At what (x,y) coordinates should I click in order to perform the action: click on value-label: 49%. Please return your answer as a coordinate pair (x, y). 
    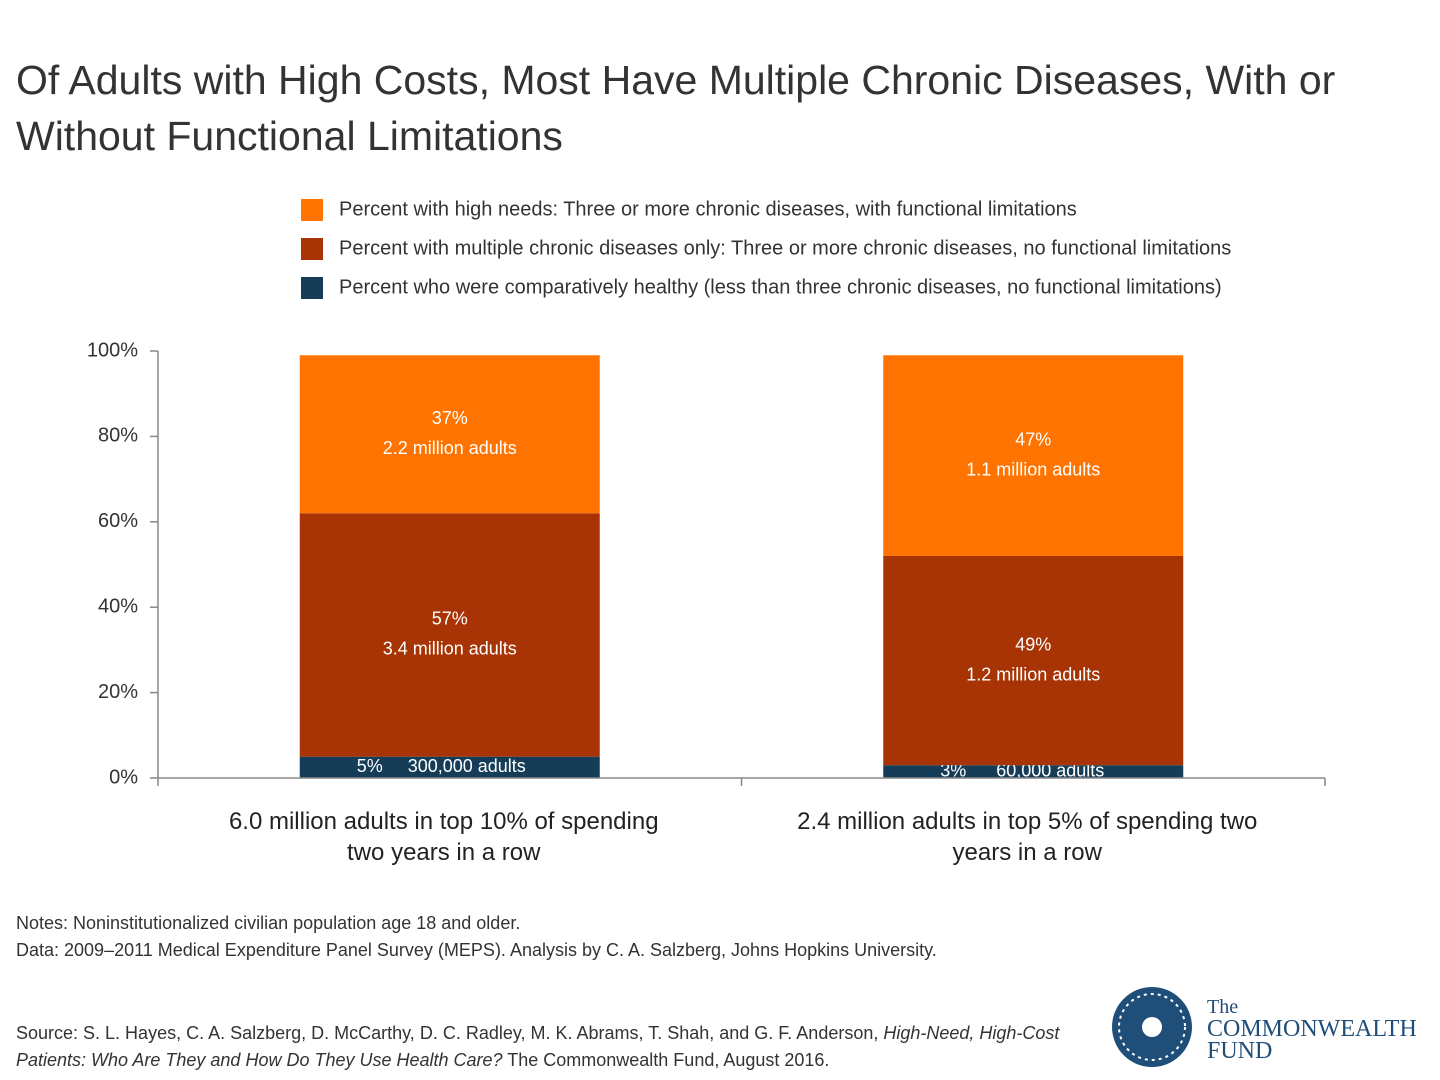
    Looking at the image, I should click on (1033, 644).